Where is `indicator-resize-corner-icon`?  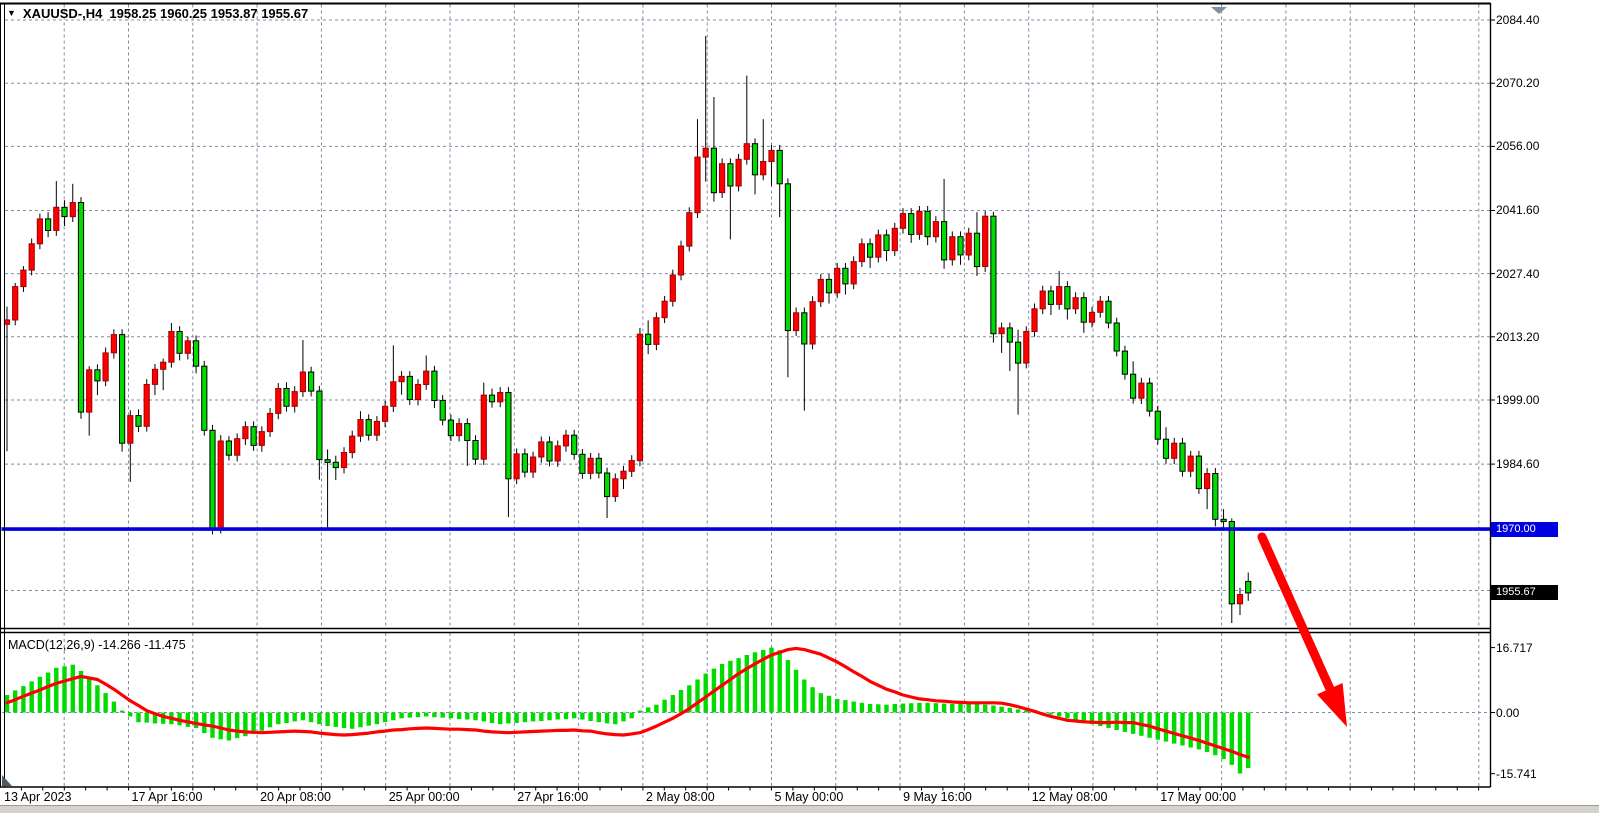 indicator-resize-corner-icon is located at coordinates (7, 780).